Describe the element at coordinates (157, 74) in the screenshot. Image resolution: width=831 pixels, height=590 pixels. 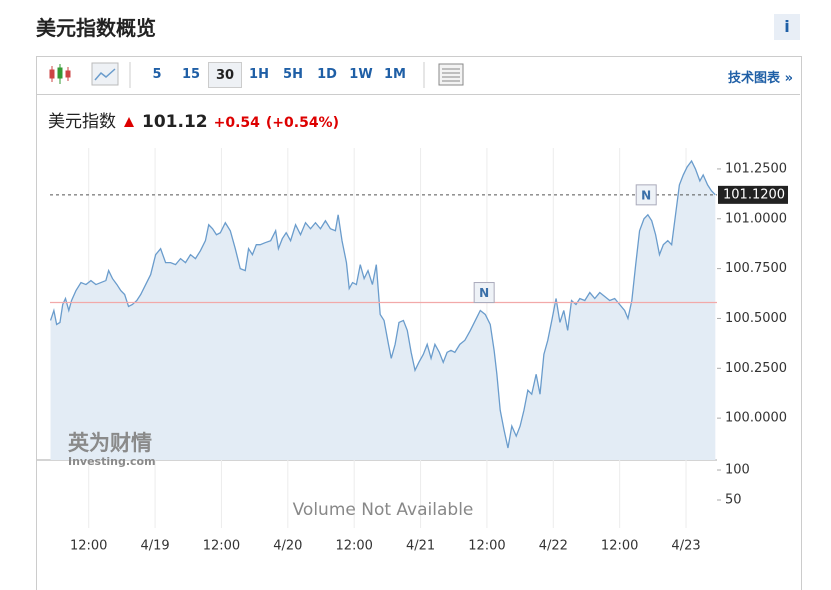
I see `interval-button: 5` at that location.